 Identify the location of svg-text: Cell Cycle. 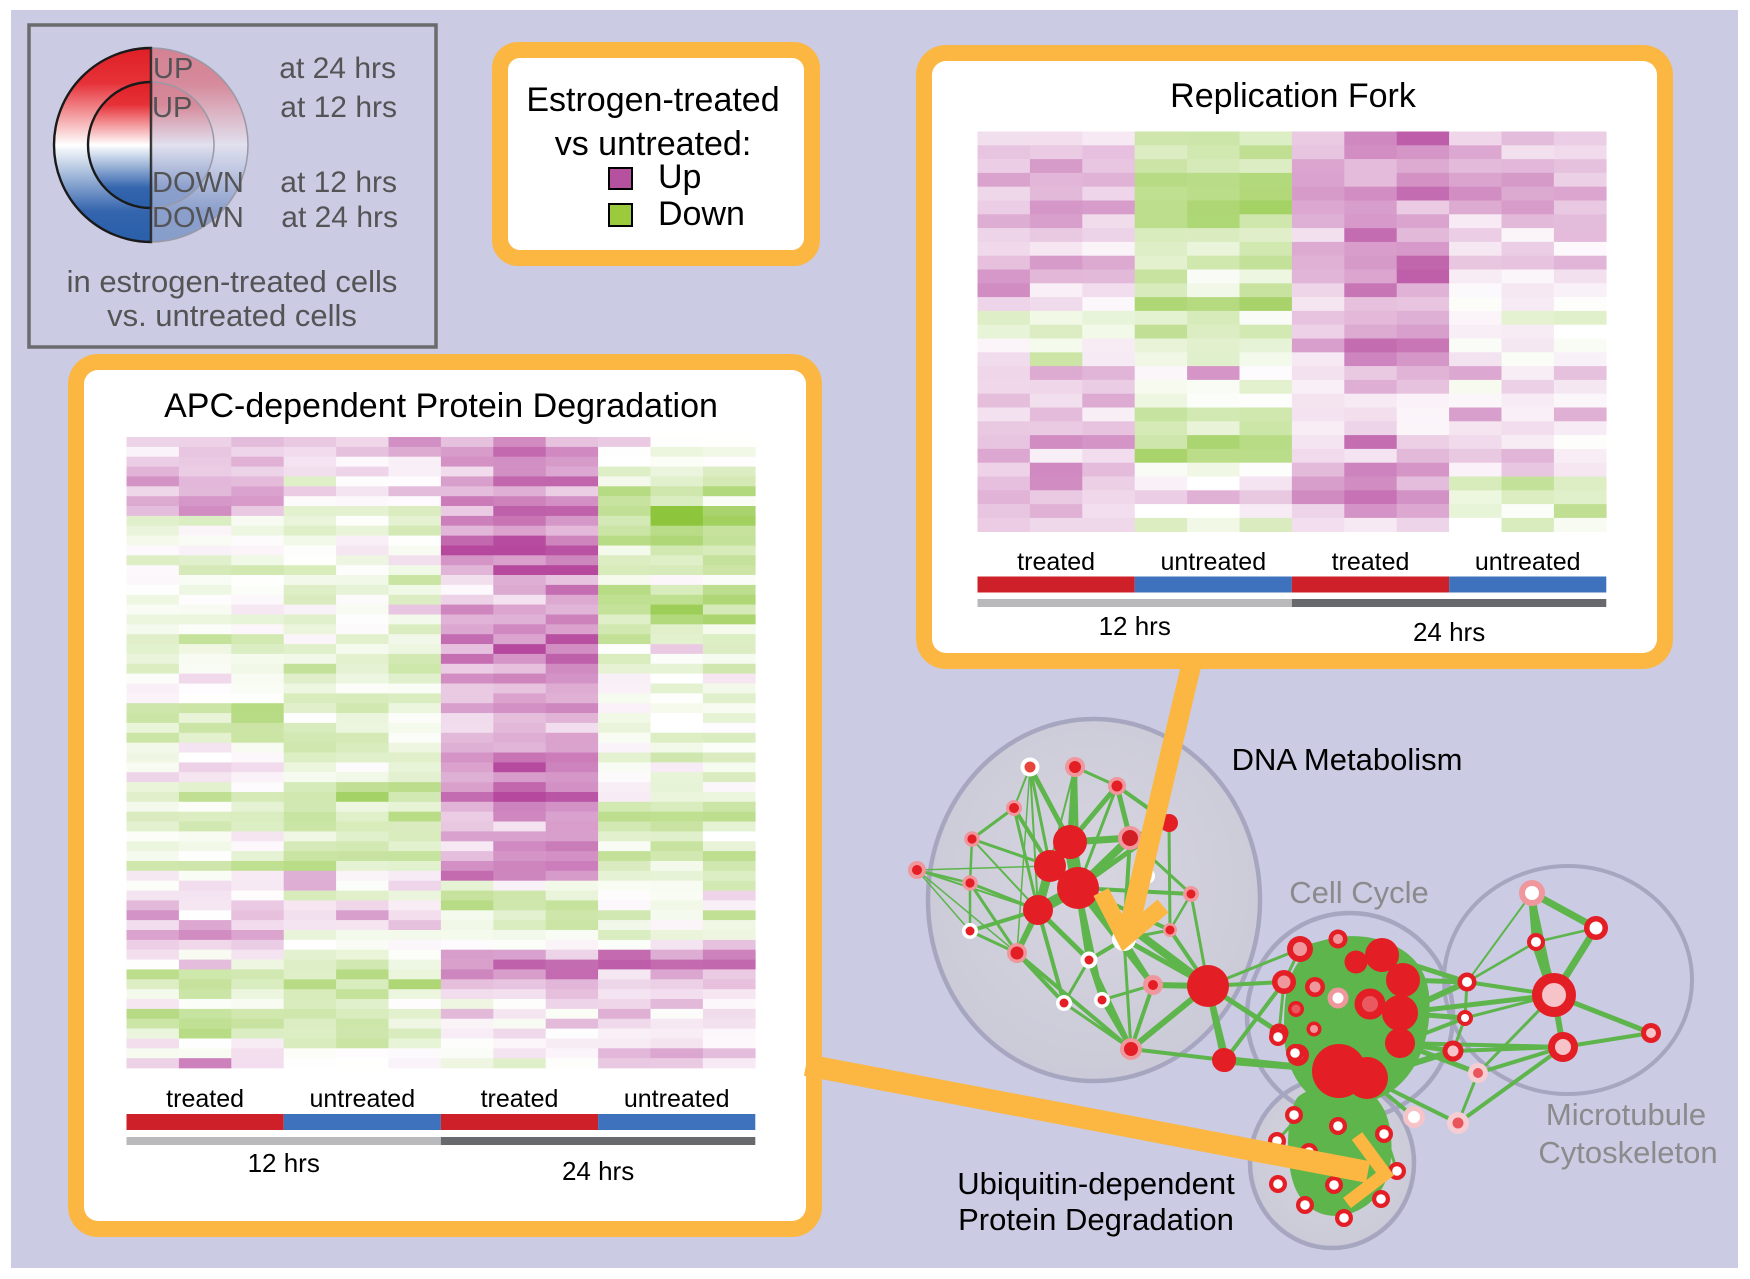
(1359, 892).